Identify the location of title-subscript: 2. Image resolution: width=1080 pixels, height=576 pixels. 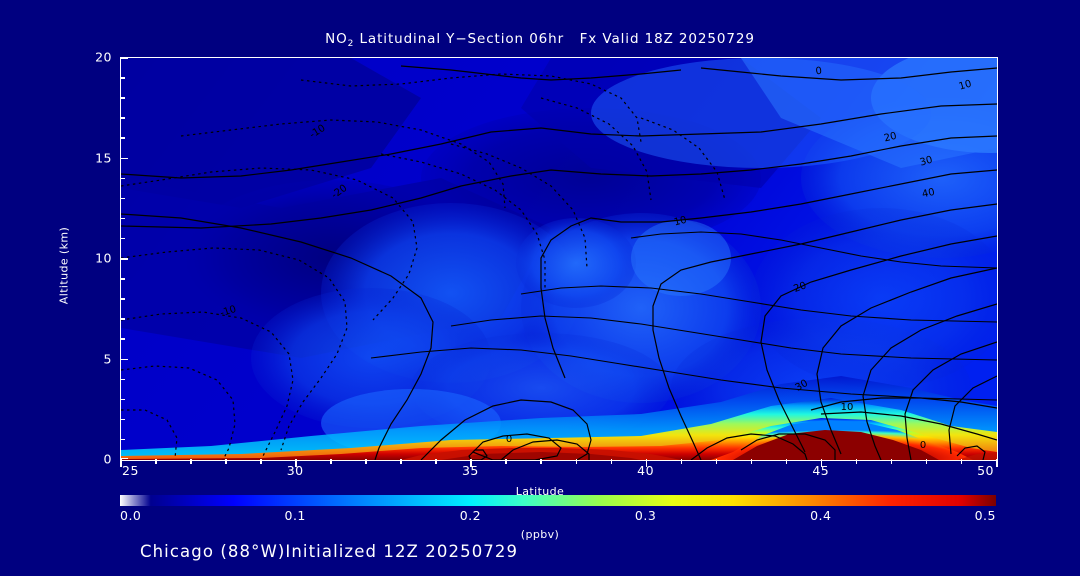
(351, 44).